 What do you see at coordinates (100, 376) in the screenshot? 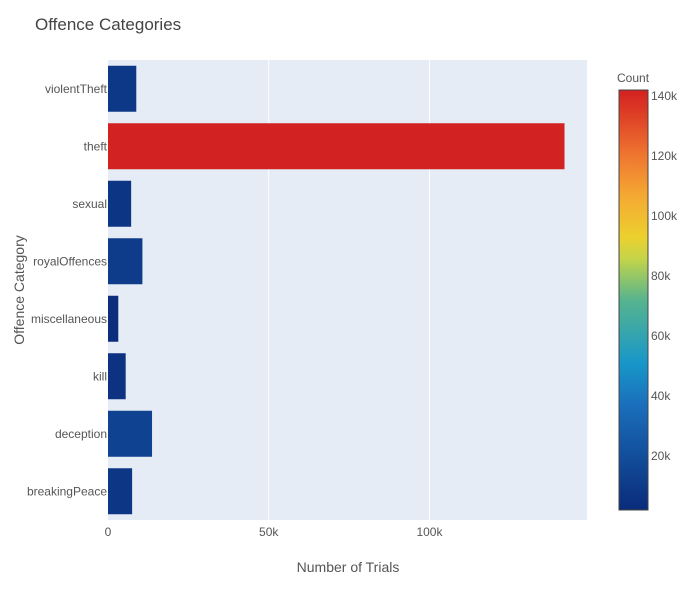
I see `y-tick-label: kill` at bounding box center [100, 376].